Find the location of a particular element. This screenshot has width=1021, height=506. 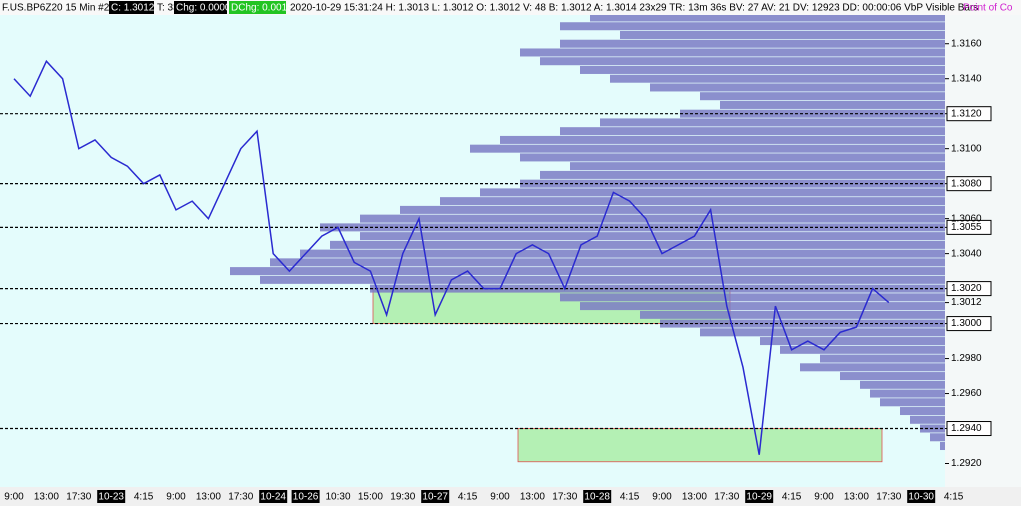

x-tick-label: 19:30 is located at coordinates (402, 497).